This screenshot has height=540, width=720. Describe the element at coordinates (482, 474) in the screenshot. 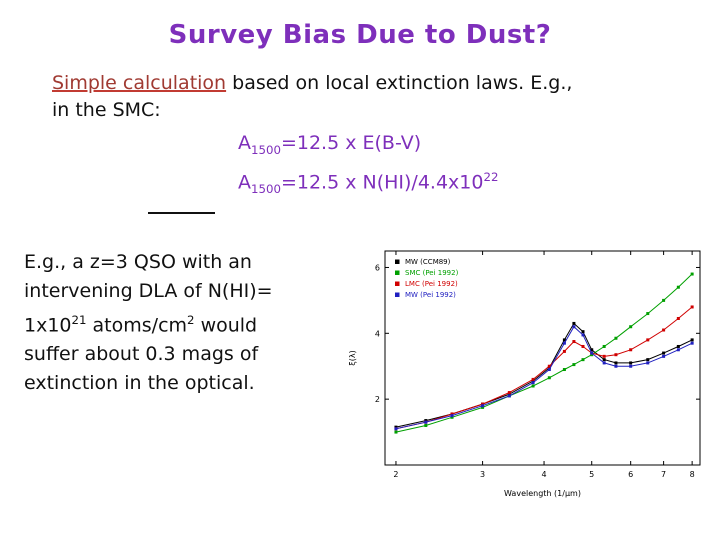

I see `svg-text: 3` at that location.